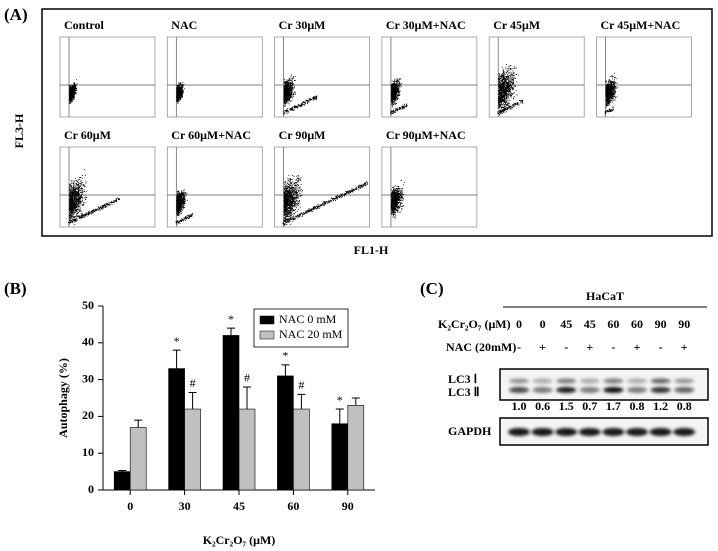 The height and width of the screenshot is (551, 718). I want to click on x-axis-label: K₂Cr₂O₇ (μM), so click(239, 540).